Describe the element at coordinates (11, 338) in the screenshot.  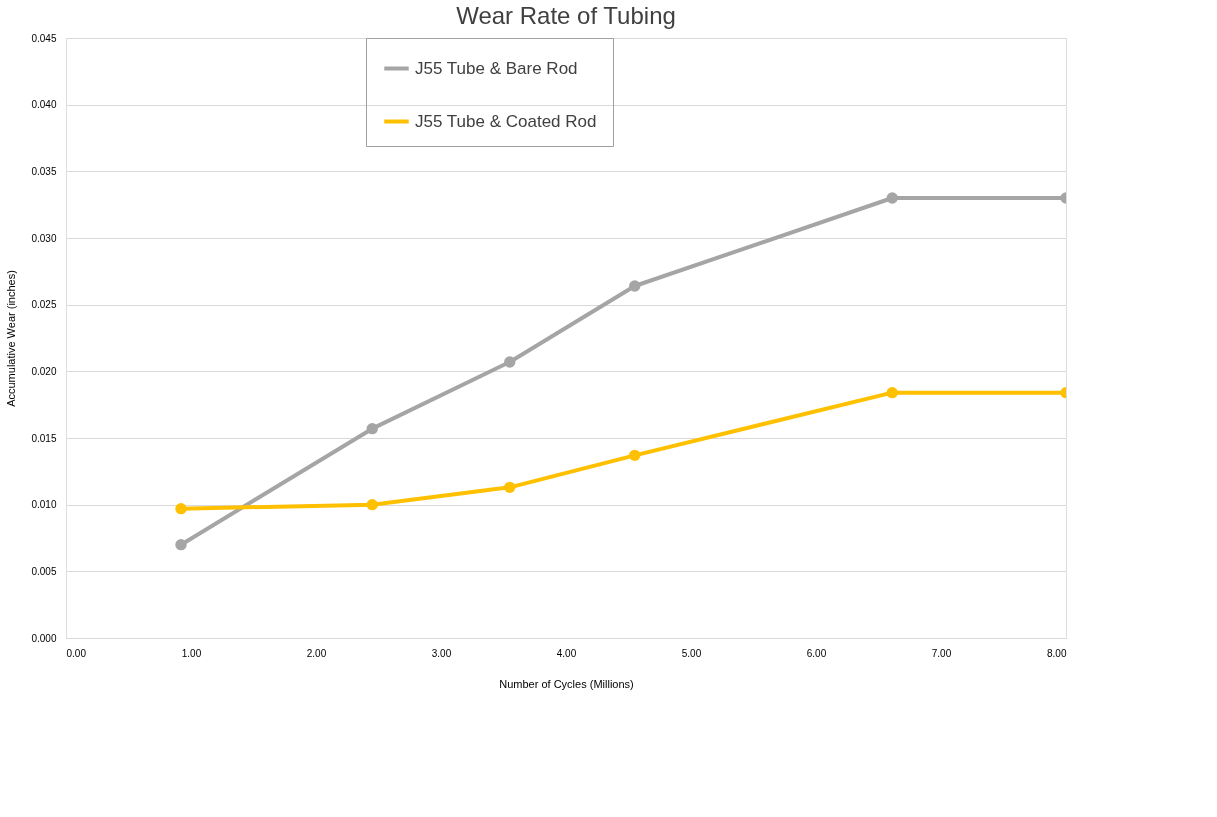
I see `y-axis-title: Accumulative Wear (inches)` at that location.